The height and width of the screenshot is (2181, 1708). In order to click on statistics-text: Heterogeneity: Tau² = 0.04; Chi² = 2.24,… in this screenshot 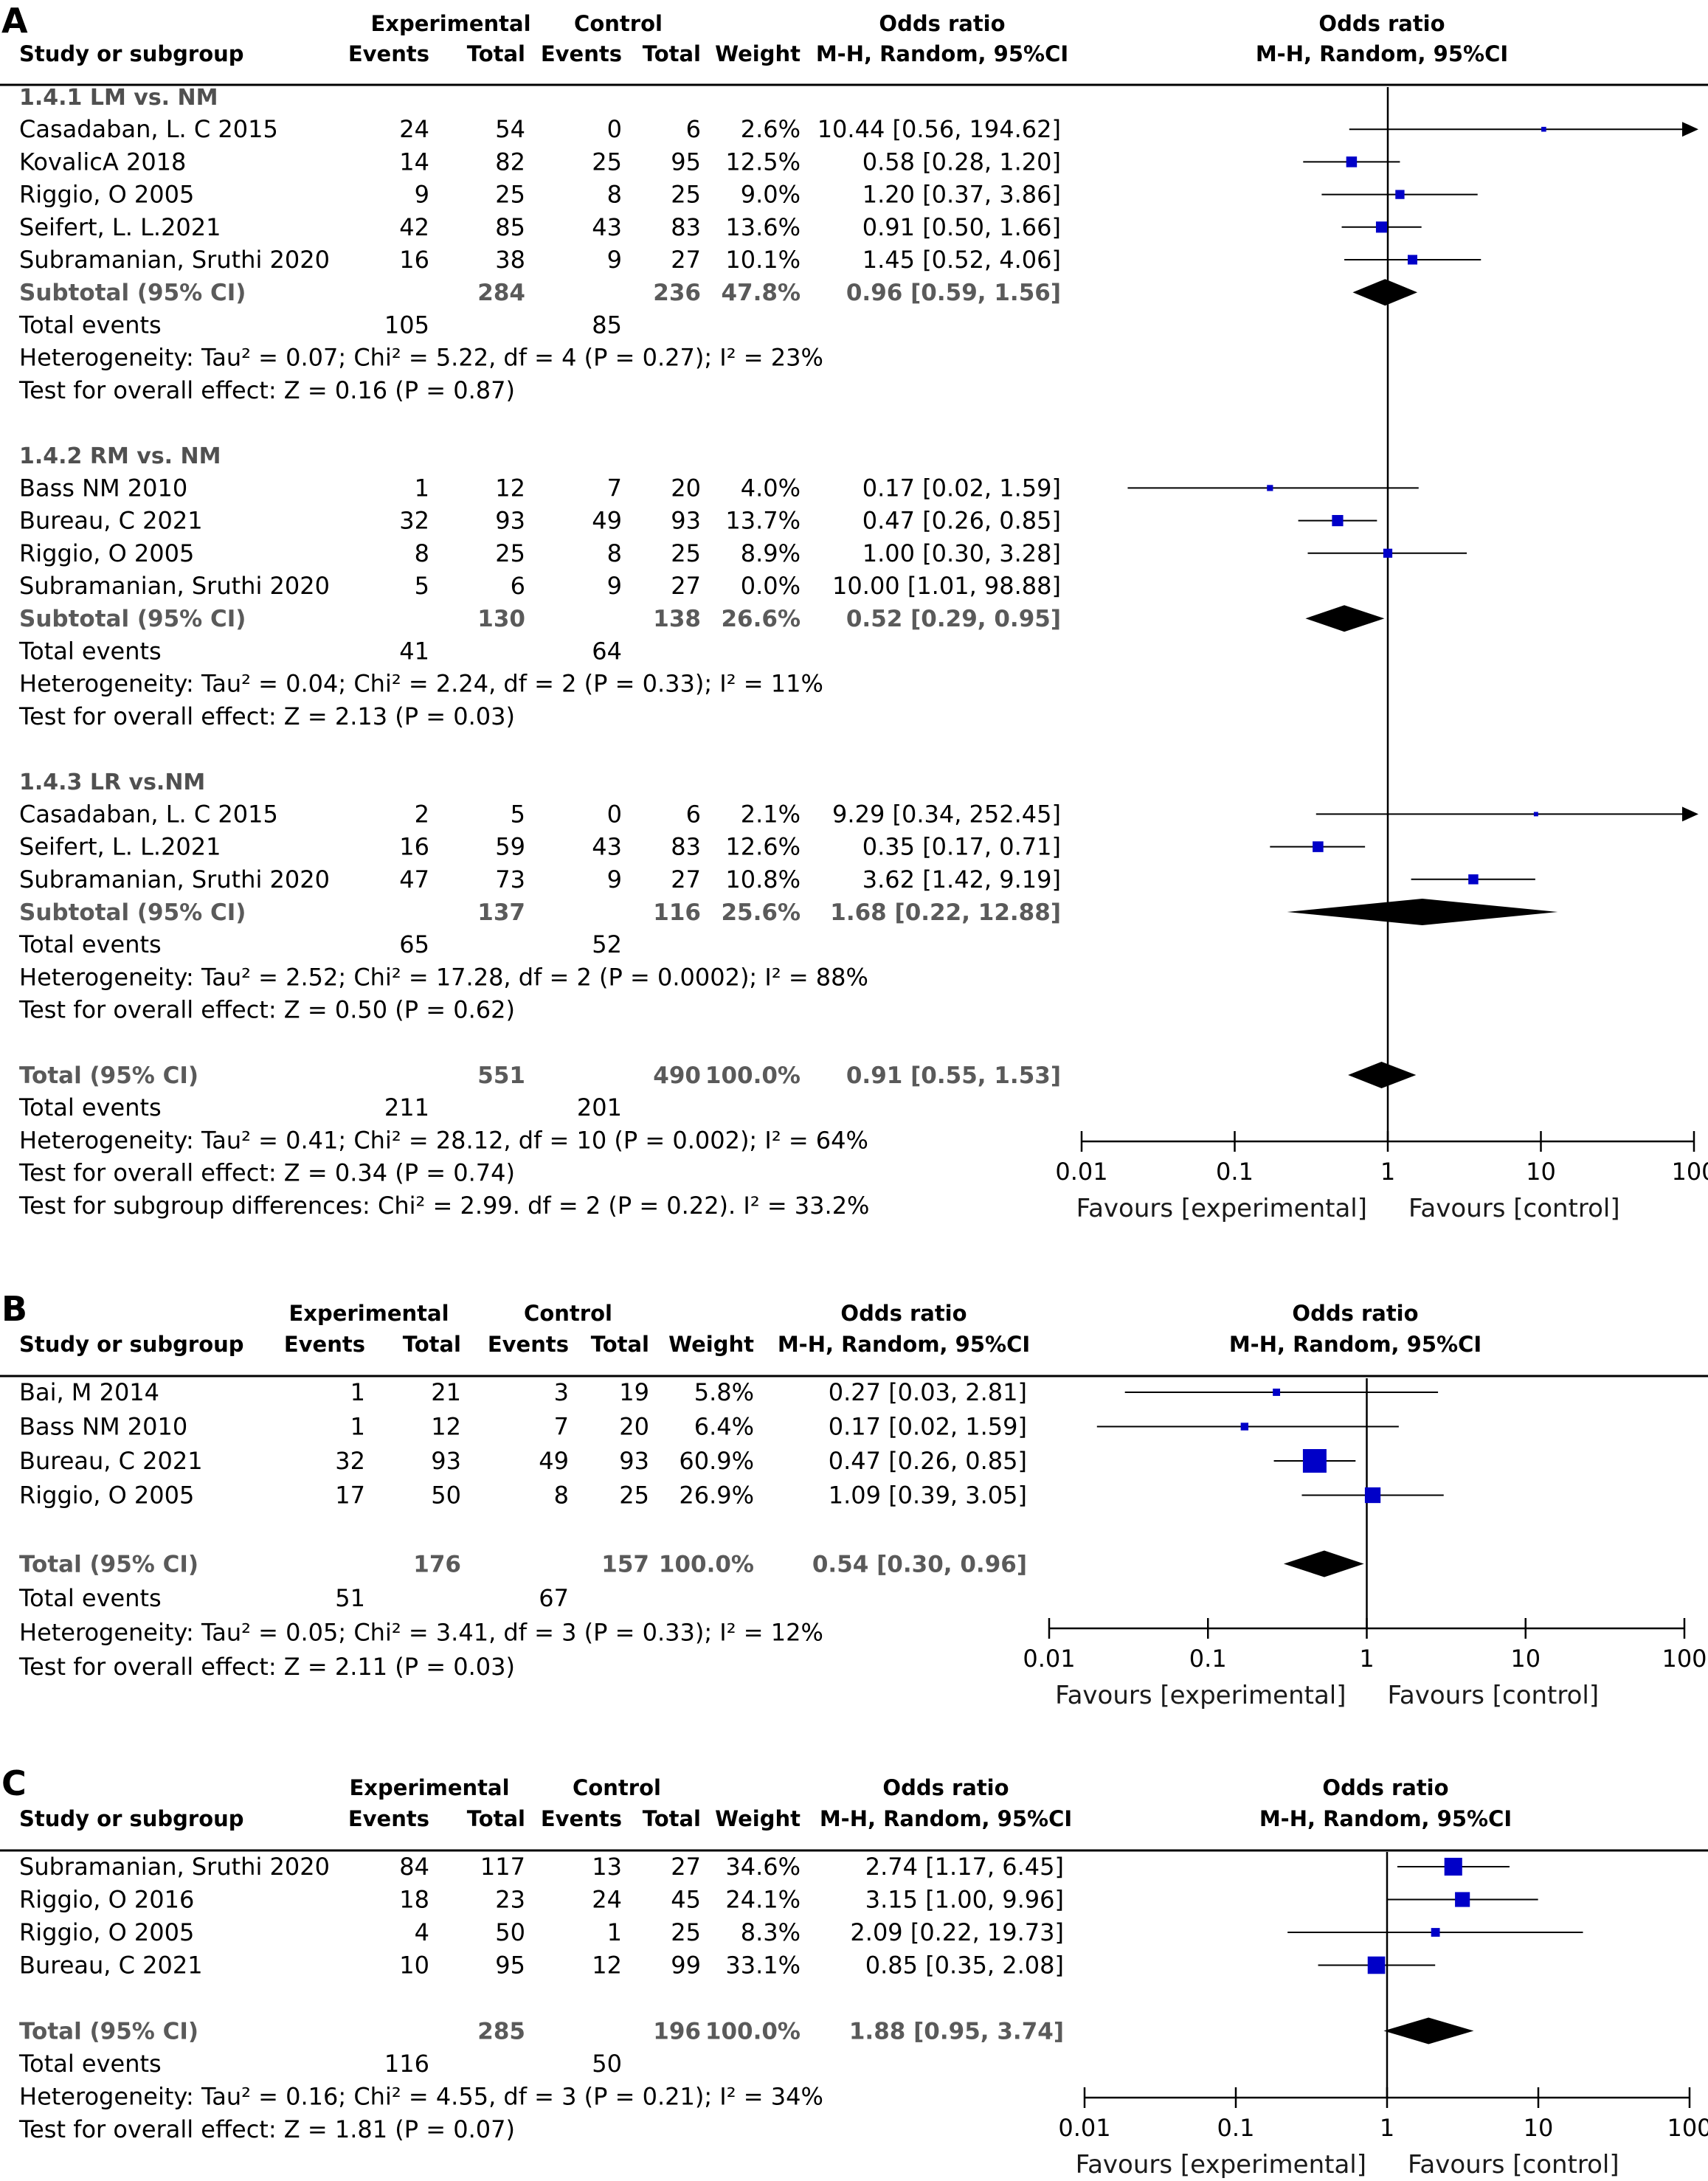, I will do `click(421, 684)`.